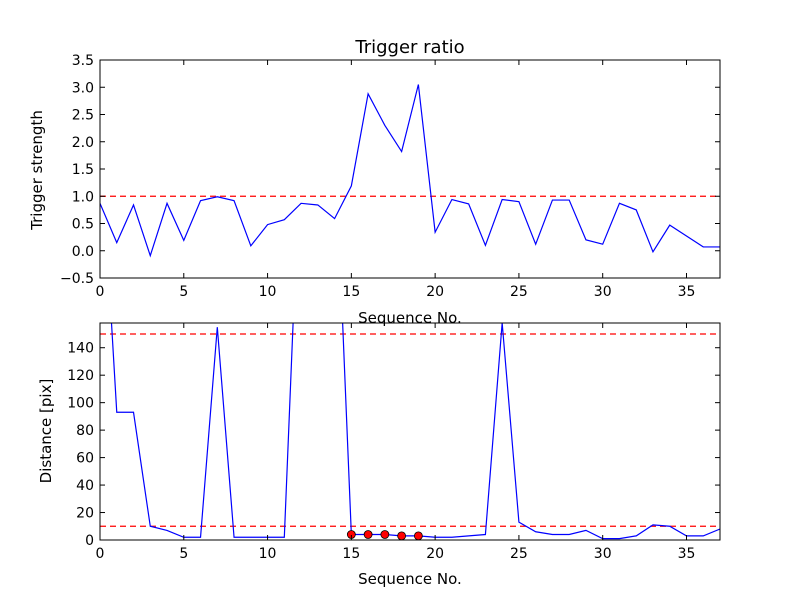 The height and width of the screenshot is (600, 800). Describe the element at coordinates (80, 376) in the screenshot. I see `y-tick-label: 120` at that location.